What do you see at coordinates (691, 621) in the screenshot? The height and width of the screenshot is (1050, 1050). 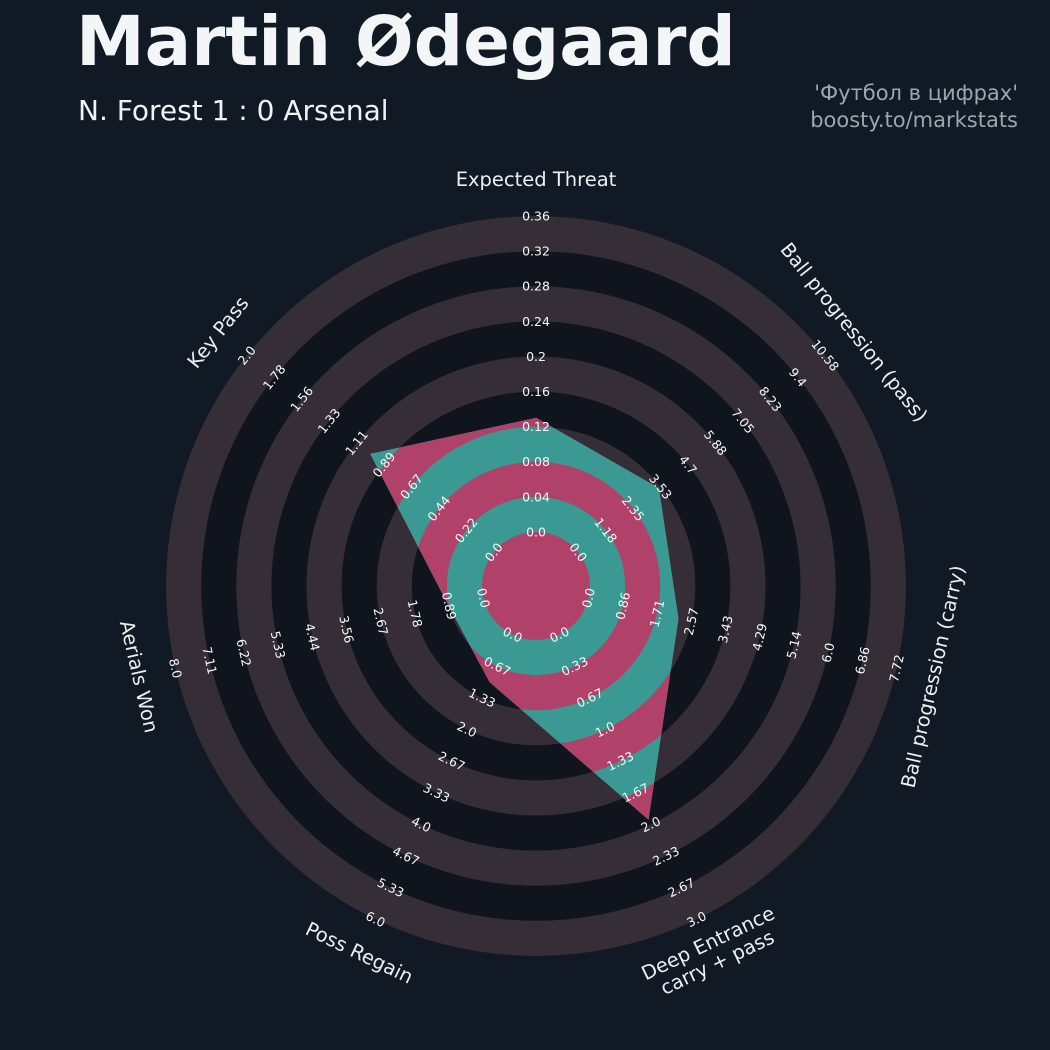 I see `tick-label: 2.57` at bounding box center [691, 621].